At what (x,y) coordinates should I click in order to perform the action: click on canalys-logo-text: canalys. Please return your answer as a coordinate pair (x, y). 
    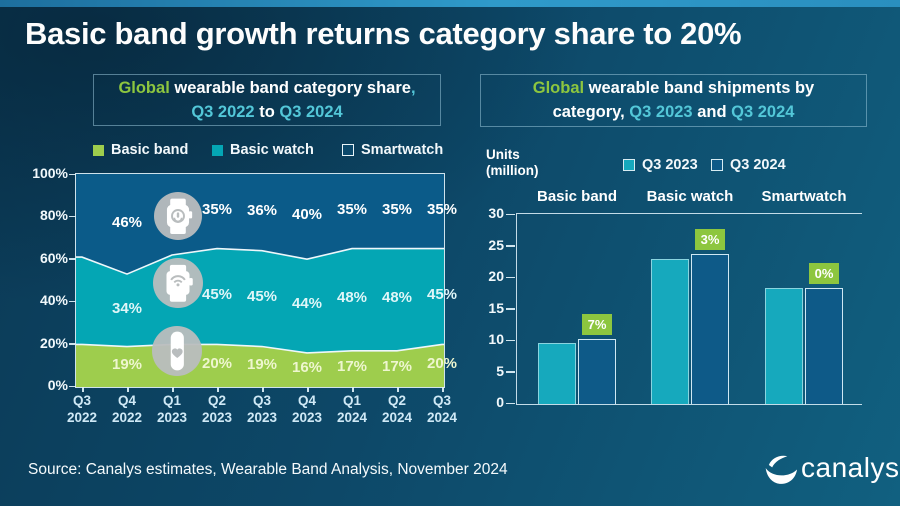
    Looking at the image, I should click on (850, 467).